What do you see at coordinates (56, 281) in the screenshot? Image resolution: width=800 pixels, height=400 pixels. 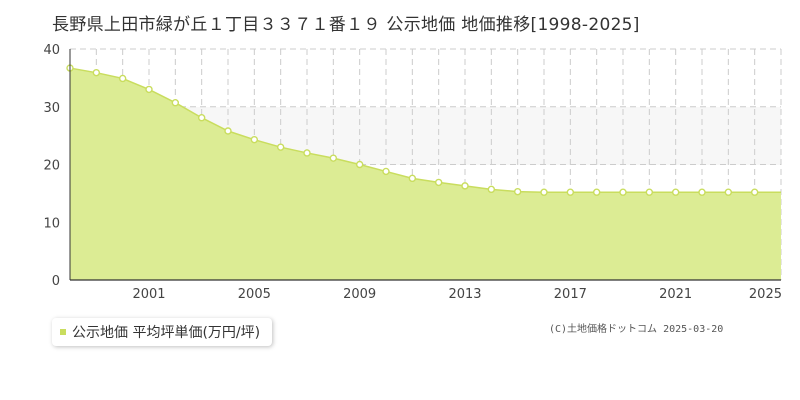 I see `y-tick-label: 0` at bounding box center [56, 281].